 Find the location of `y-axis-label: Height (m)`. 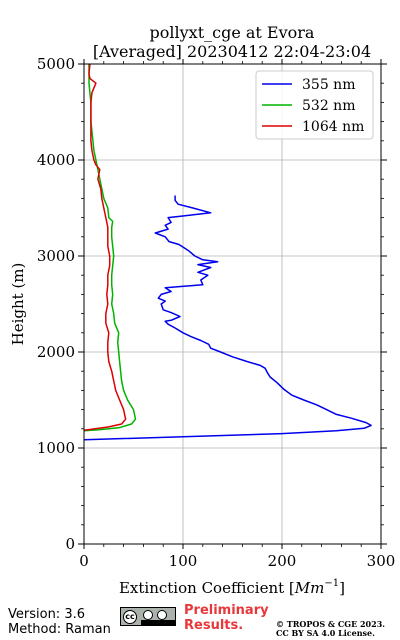

y-axis-label: Height (m) is located at coordinates (18, 304).